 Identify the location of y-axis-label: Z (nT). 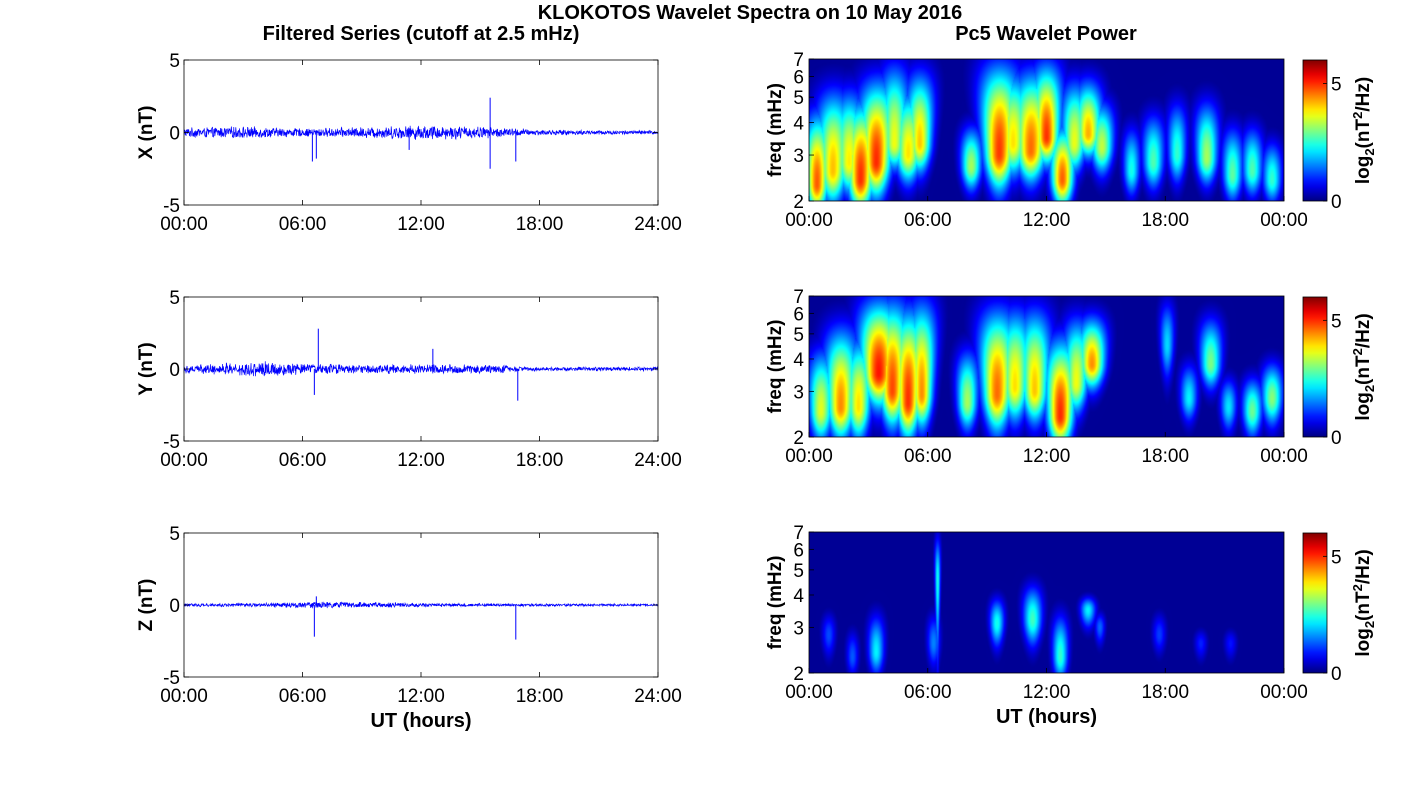
(146, 605).